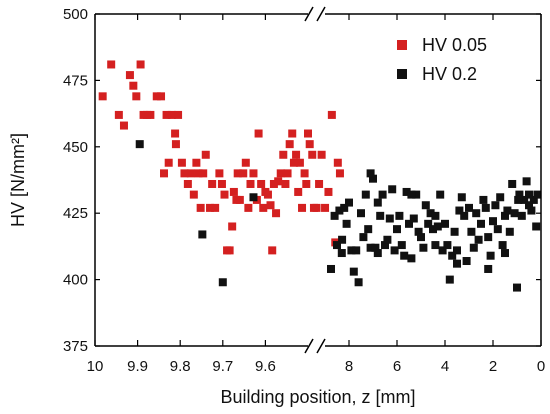 Image resolution: width=550 pixels, height=414 pixels. What do you see at coordinates (445, 366) in the screenshot?
I see `x-tick-label: 4` at bounding box center [445, 366].